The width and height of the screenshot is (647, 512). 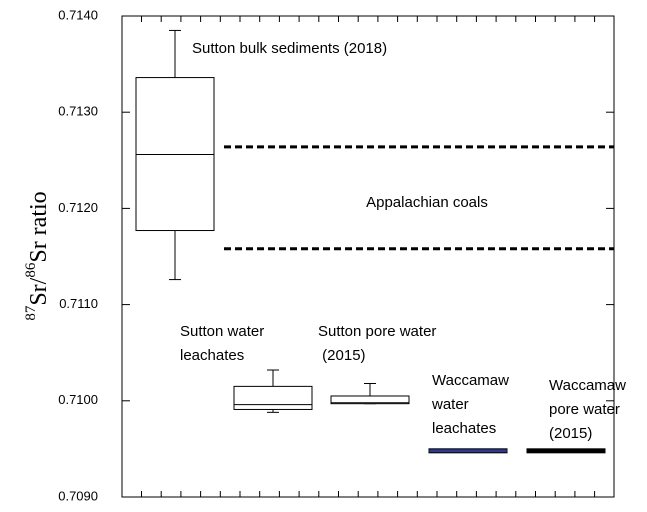 I want to click on y-tick-label: 0.7110, so click(x=78, y=303).